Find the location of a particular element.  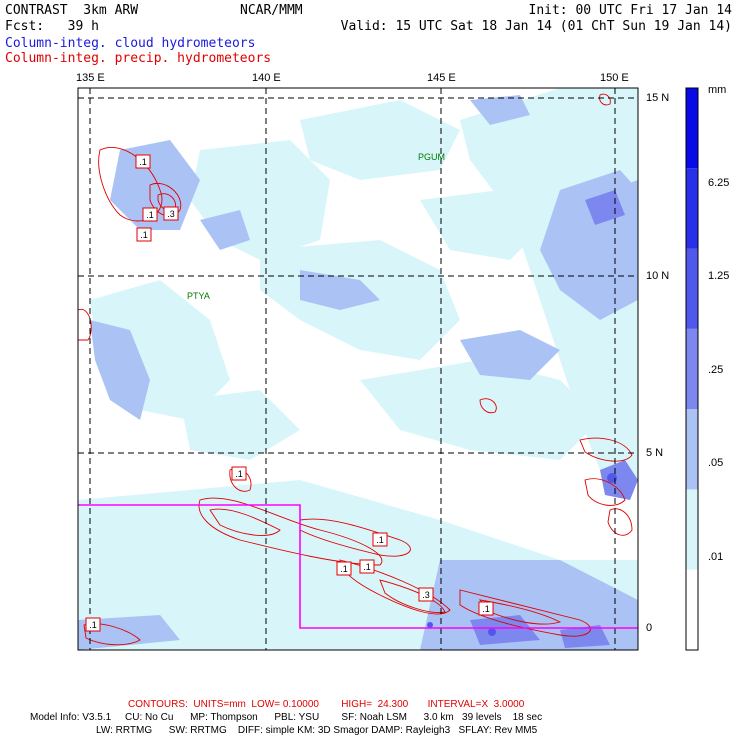

forecast-hour: Fcst: 39 h is located at coordinates (52, 26).